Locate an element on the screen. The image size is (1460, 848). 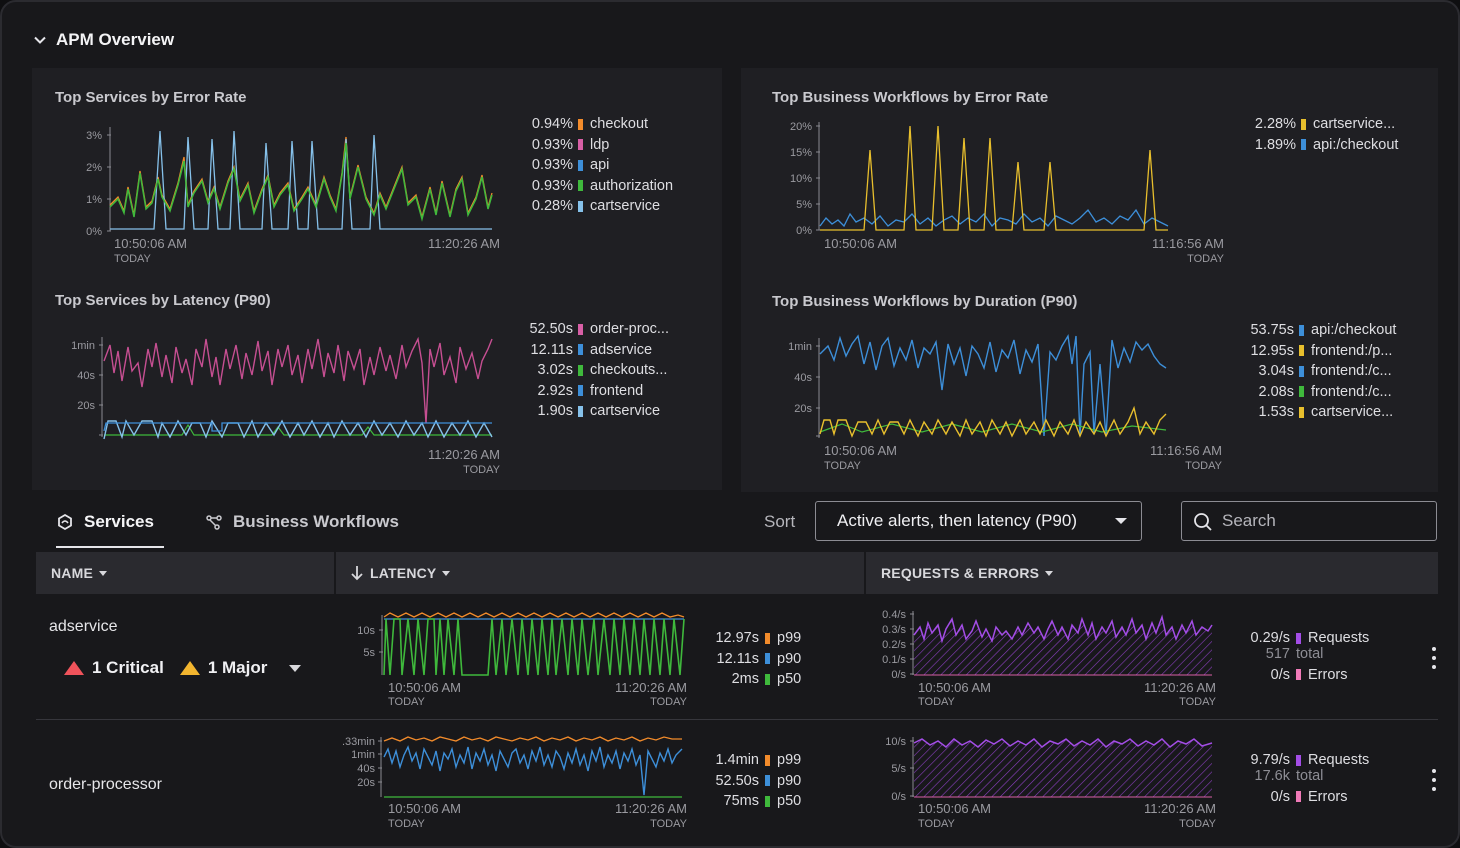
section-header: APM Overview is located at coordinates (103, 40).